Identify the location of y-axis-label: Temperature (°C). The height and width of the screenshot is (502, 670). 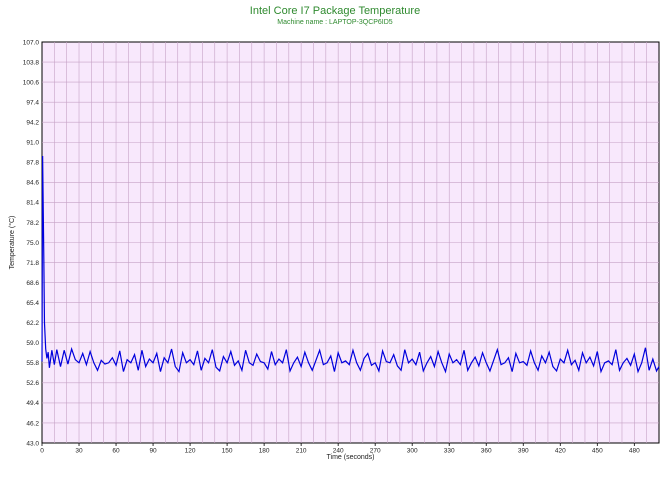
(12, 243).